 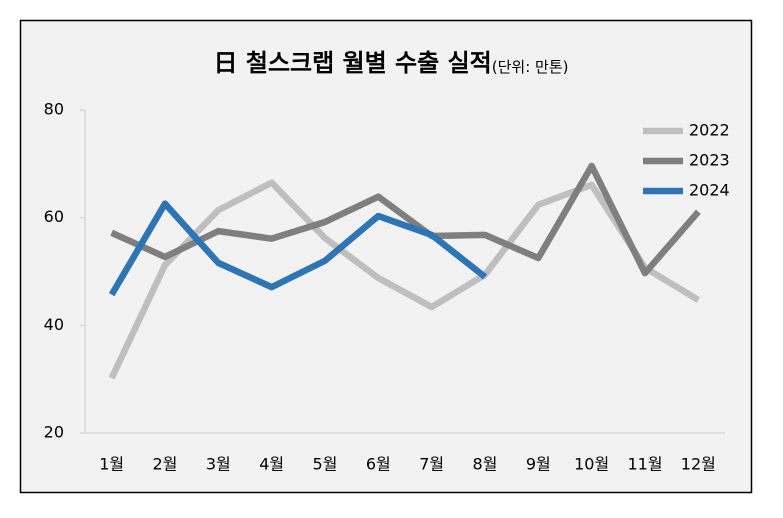 I want to click on x-tick-label: 7월, so click(x=431, y=464).